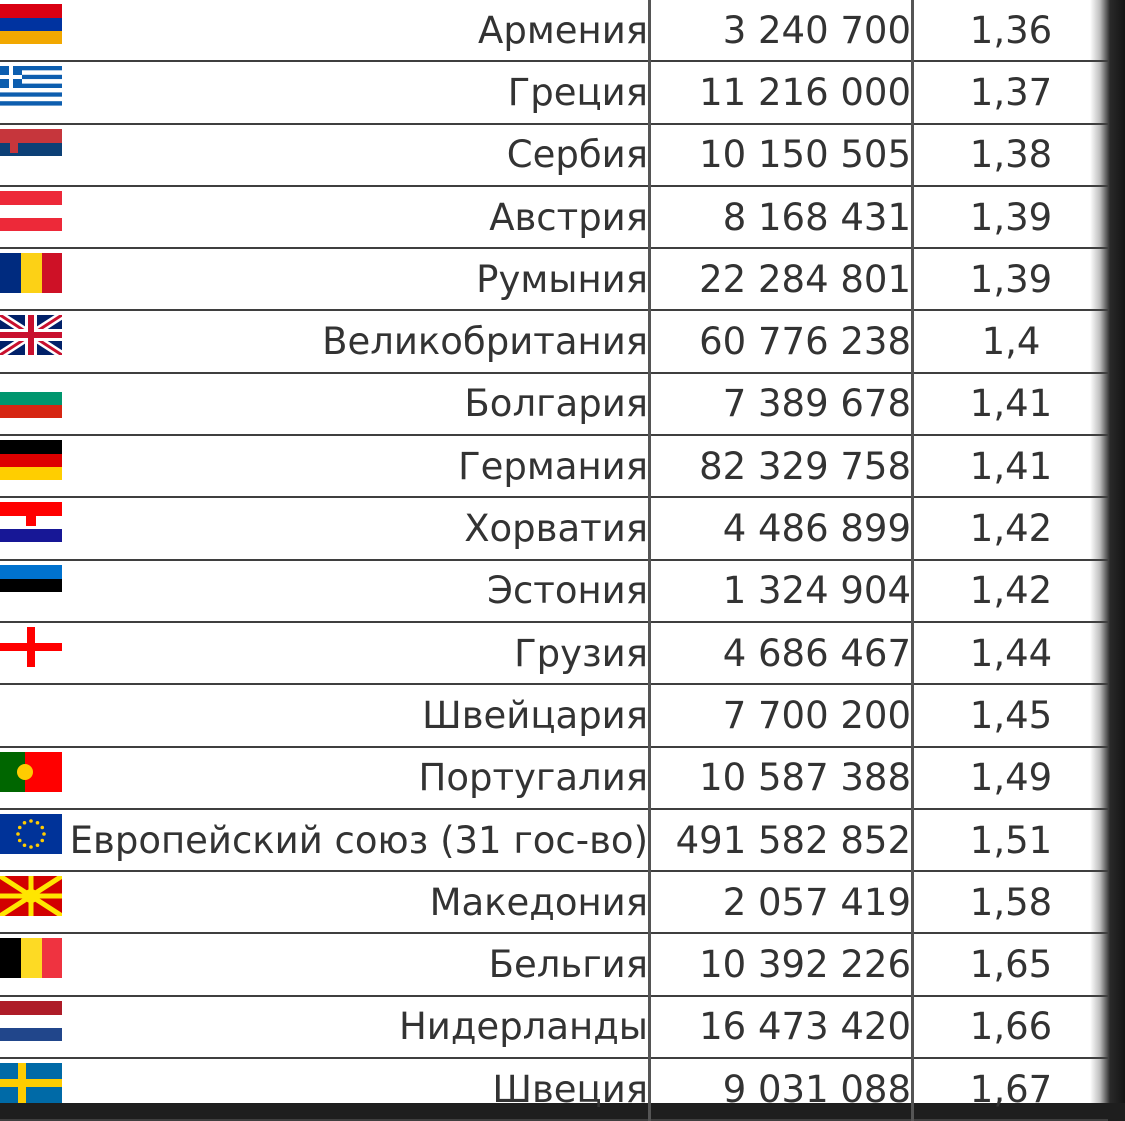 This screenshot has height=1121, width=1125. I want to click on rate-cell: 1,49, so click(1010, 778).